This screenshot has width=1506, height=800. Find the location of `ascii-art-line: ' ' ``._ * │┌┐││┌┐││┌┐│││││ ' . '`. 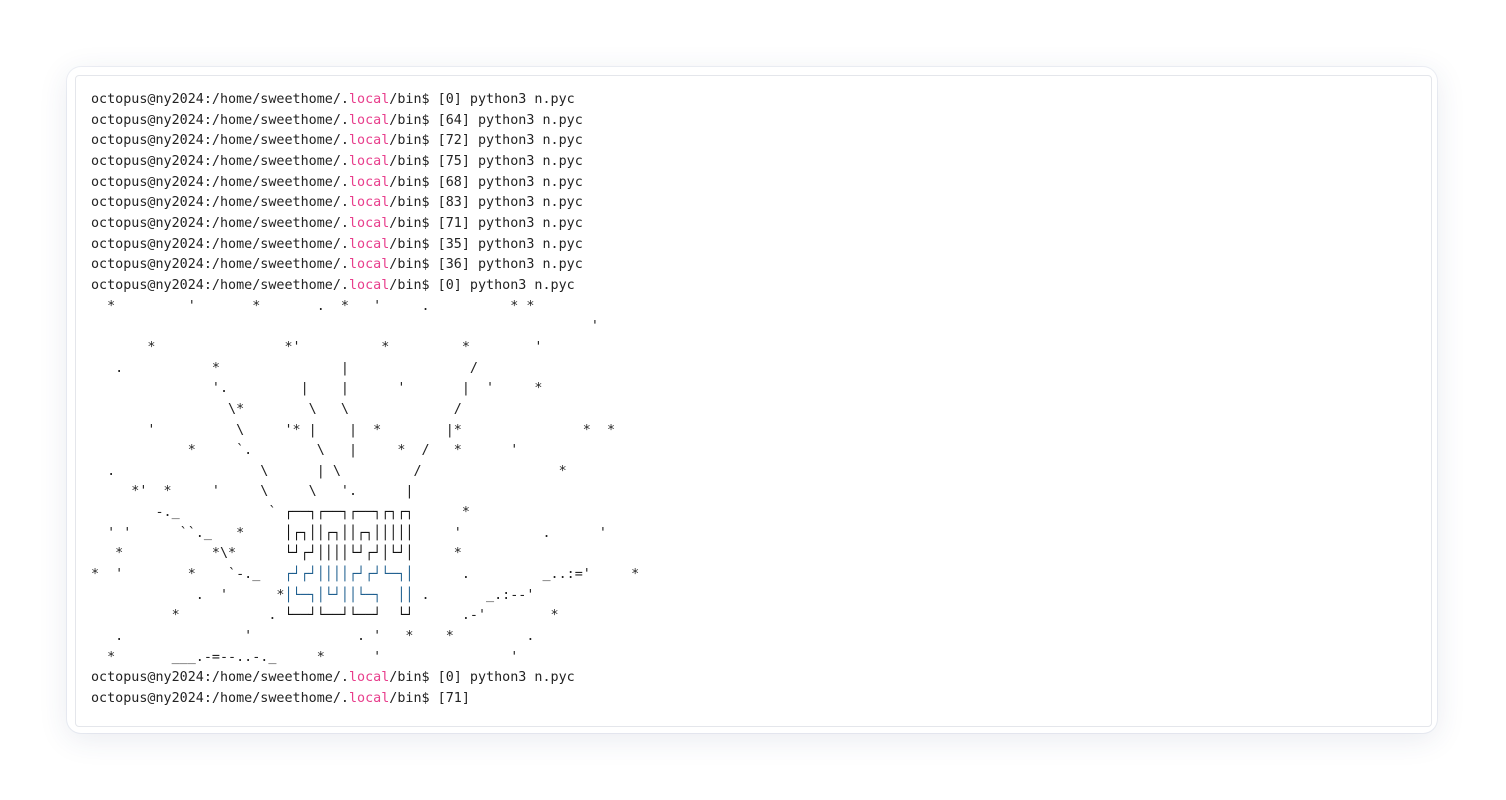

ascii-art-line: ' ' ``._ * │┌┐││┌┐││┌┐│││││ ' . ' is located at coordinates (365, 534).